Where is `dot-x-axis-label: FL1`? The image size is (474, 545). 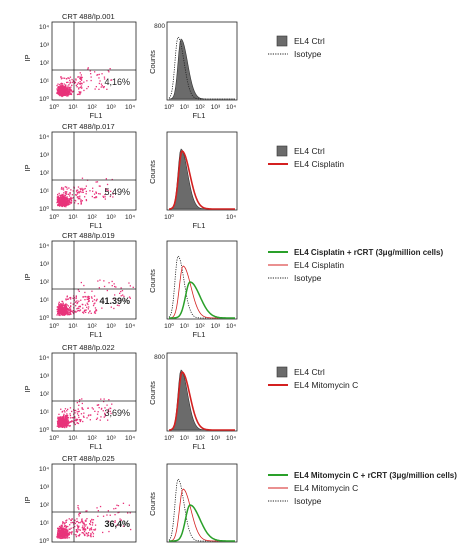
dot-x-axis-label: FL1 is located at coordinates (96, 225).